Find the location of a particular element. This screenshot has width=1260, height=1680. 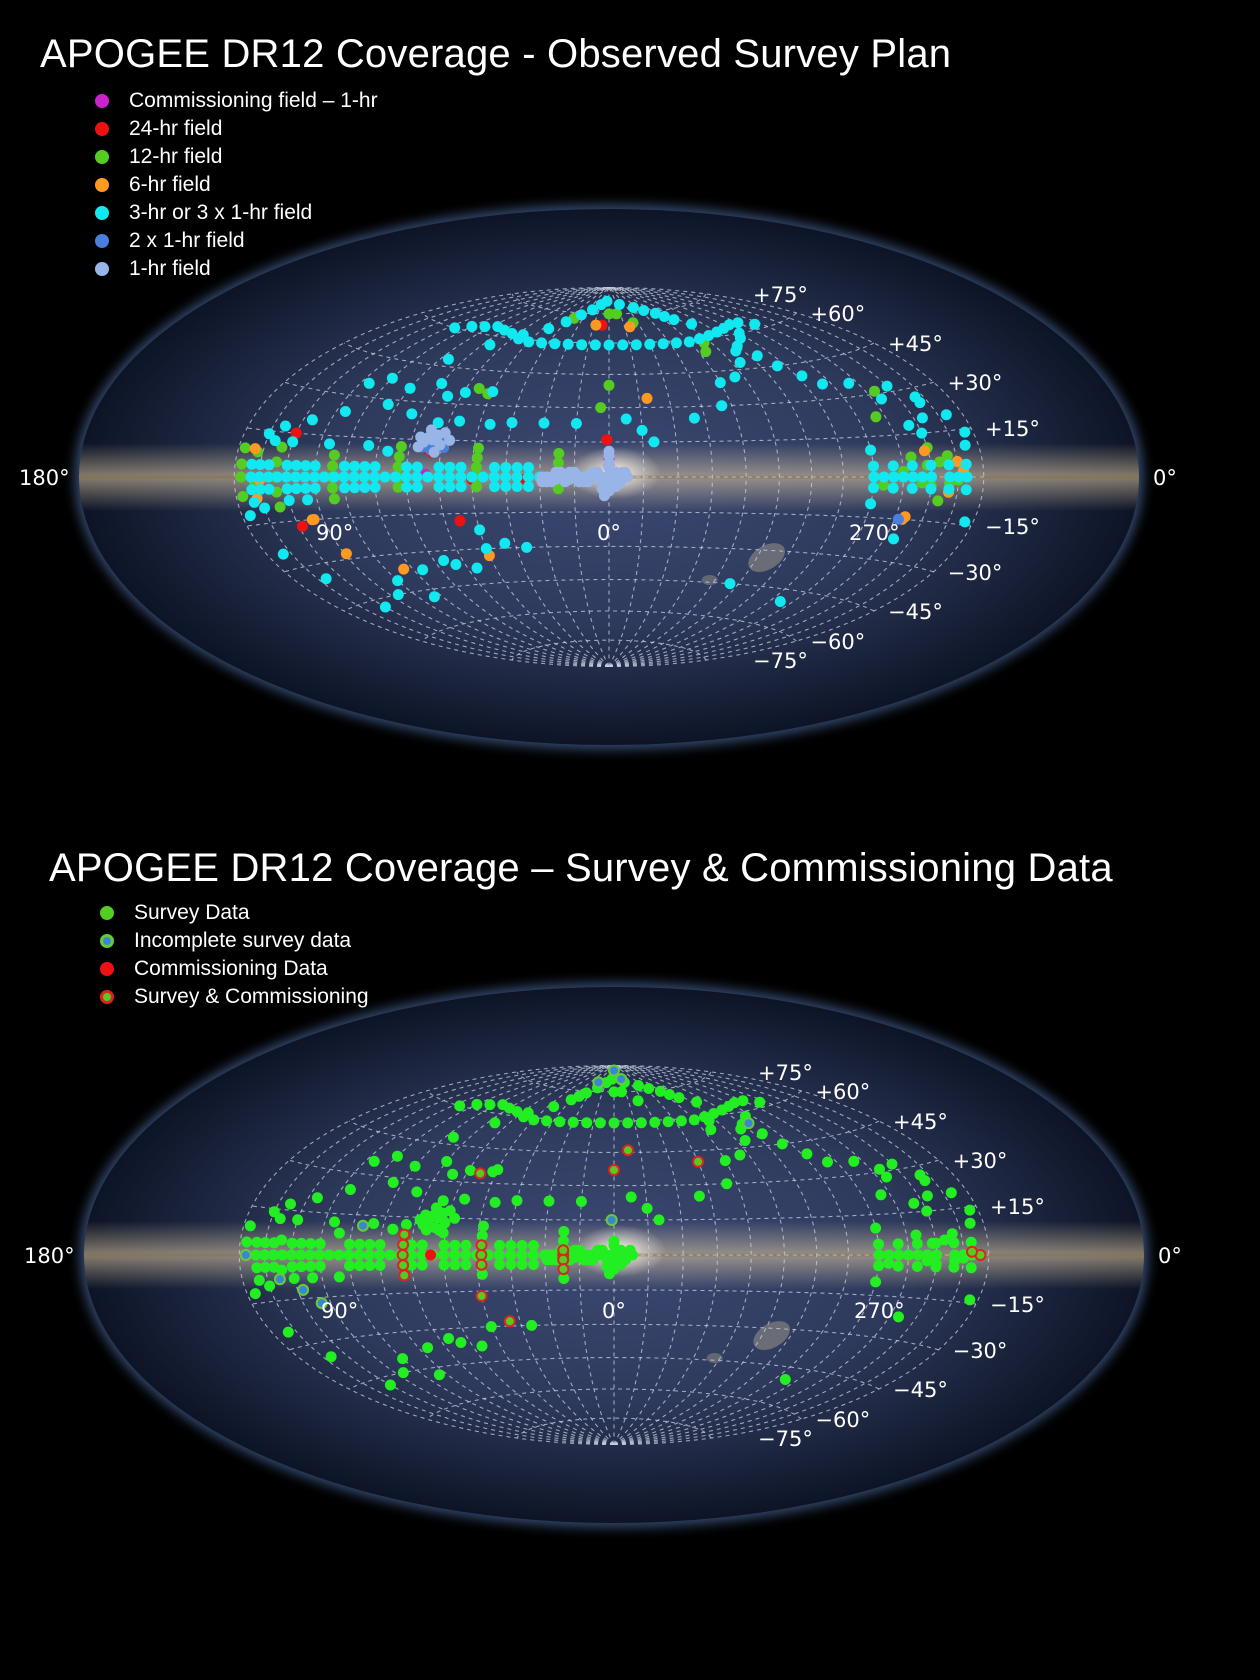

longitude-label: 90° is located at coordinates (334, 533).